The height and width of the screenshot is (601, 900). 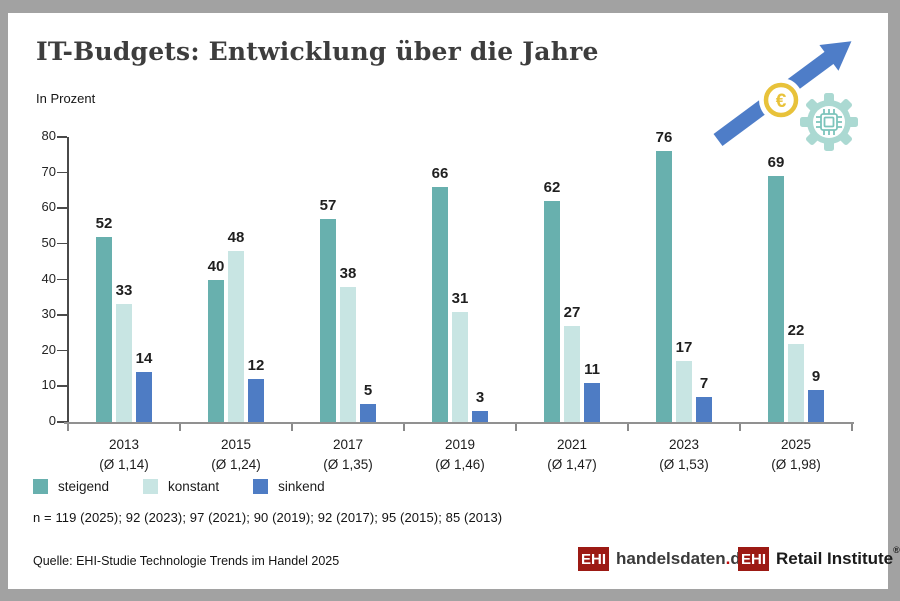 I want to click on category-year: 2021, so click(x=572, y=444).